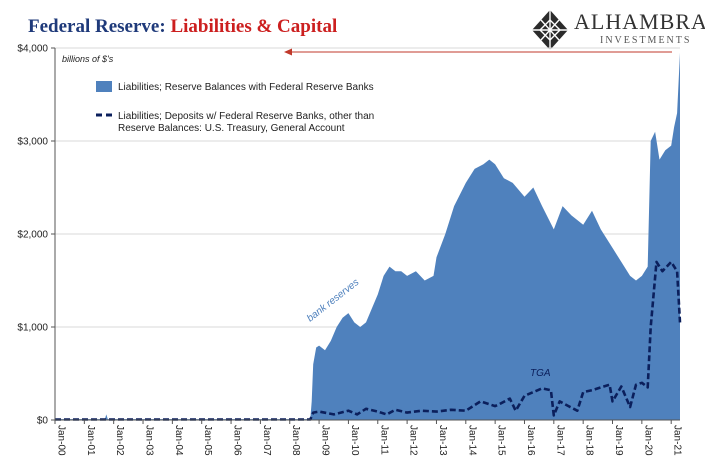 The width and height of the screenshot is (705, 461). What do you see at coordinates (501, 440) in the screenshot?
I see `x-tick-label: Jan-15` at bounding box center [501, 440].